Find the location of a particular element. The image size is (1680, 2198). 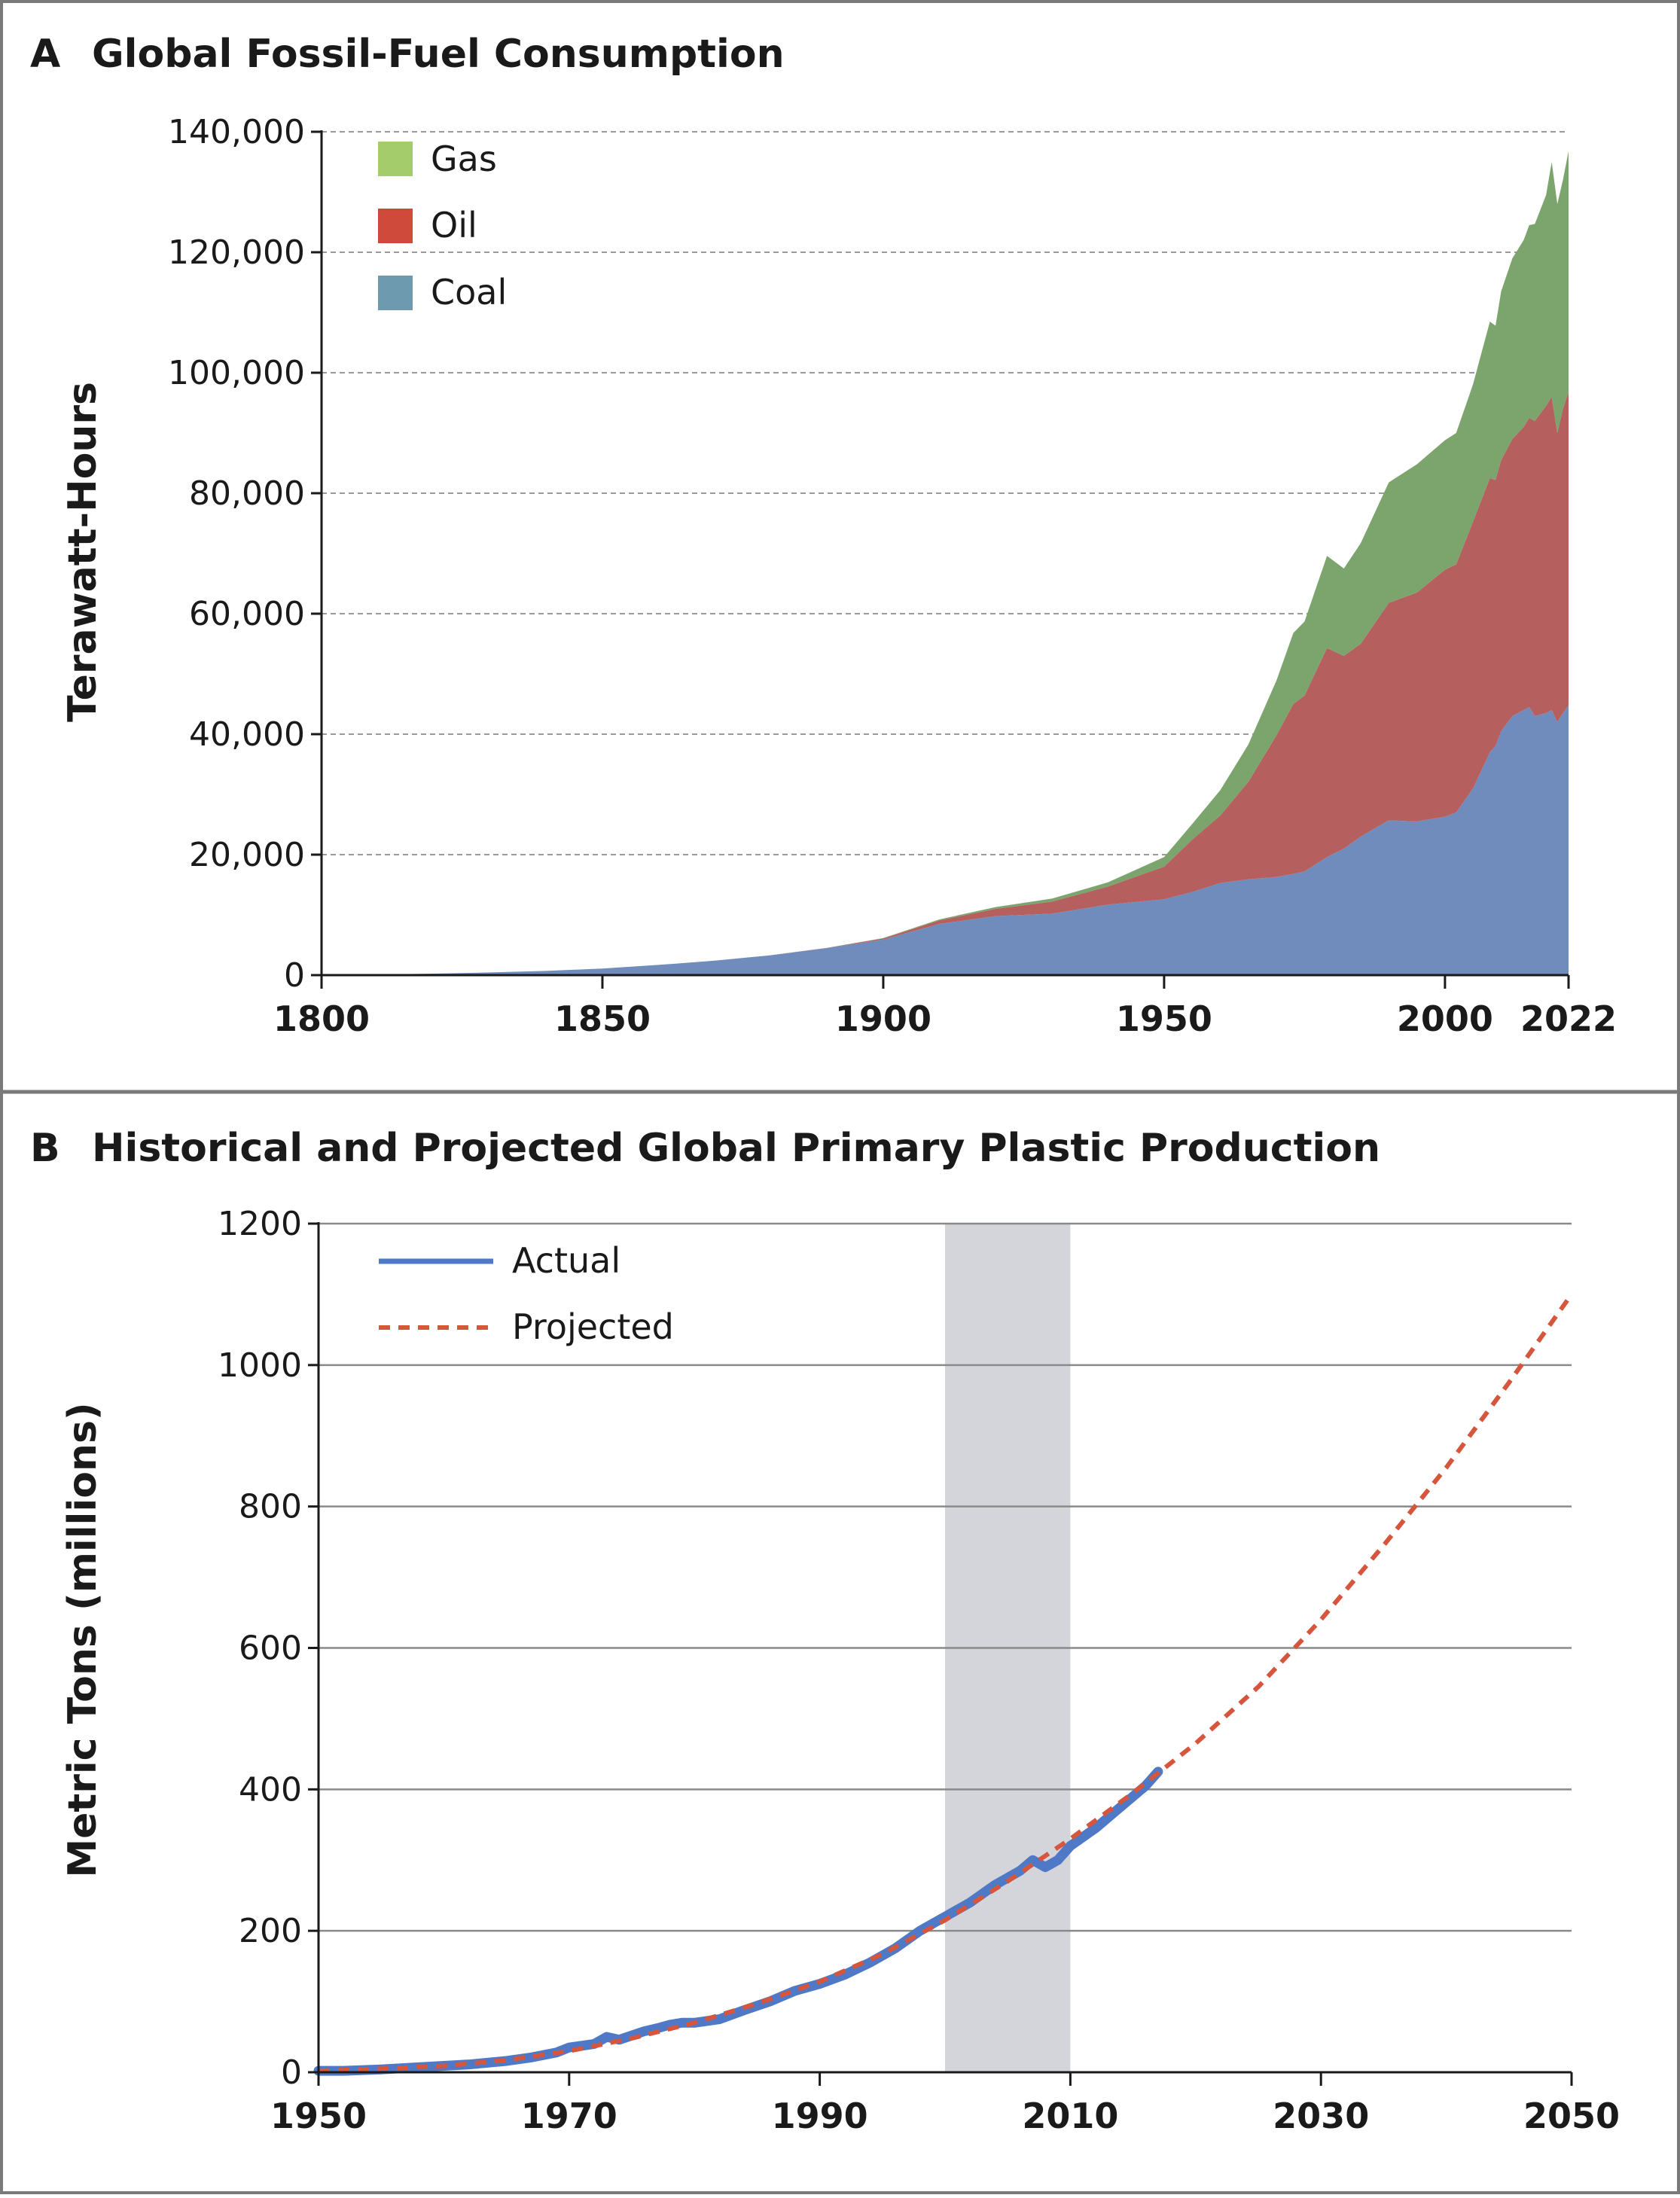

legend-label-oil: Oil is located at coordinates (454, 225).